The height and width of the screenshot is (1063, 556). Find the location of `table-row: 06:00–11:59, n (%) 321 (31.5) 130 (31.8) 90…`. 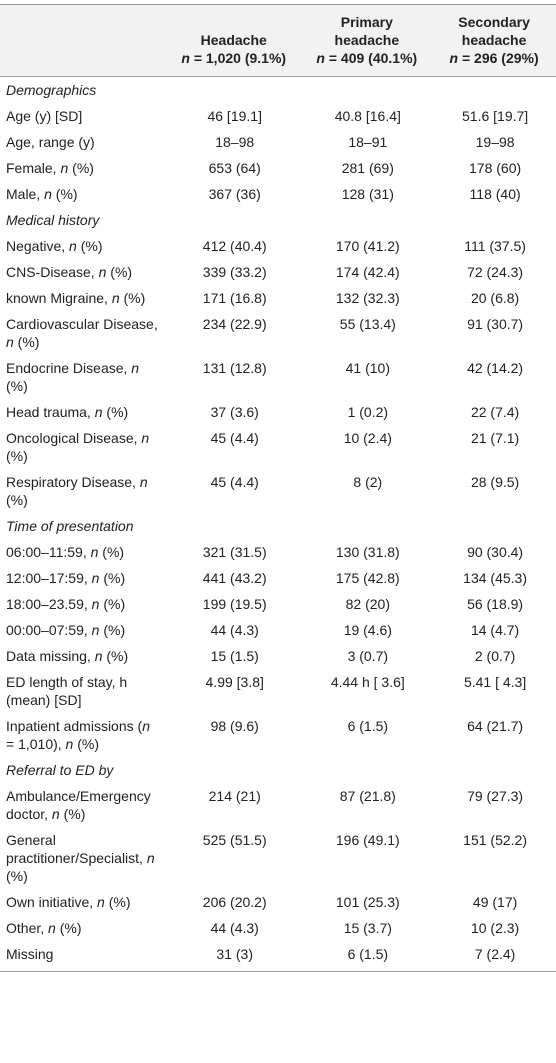

table-row: 06:00–11:59, n (%) 321 (31.5) 130 (31.8) 90… is located at coordinates (278, 552).